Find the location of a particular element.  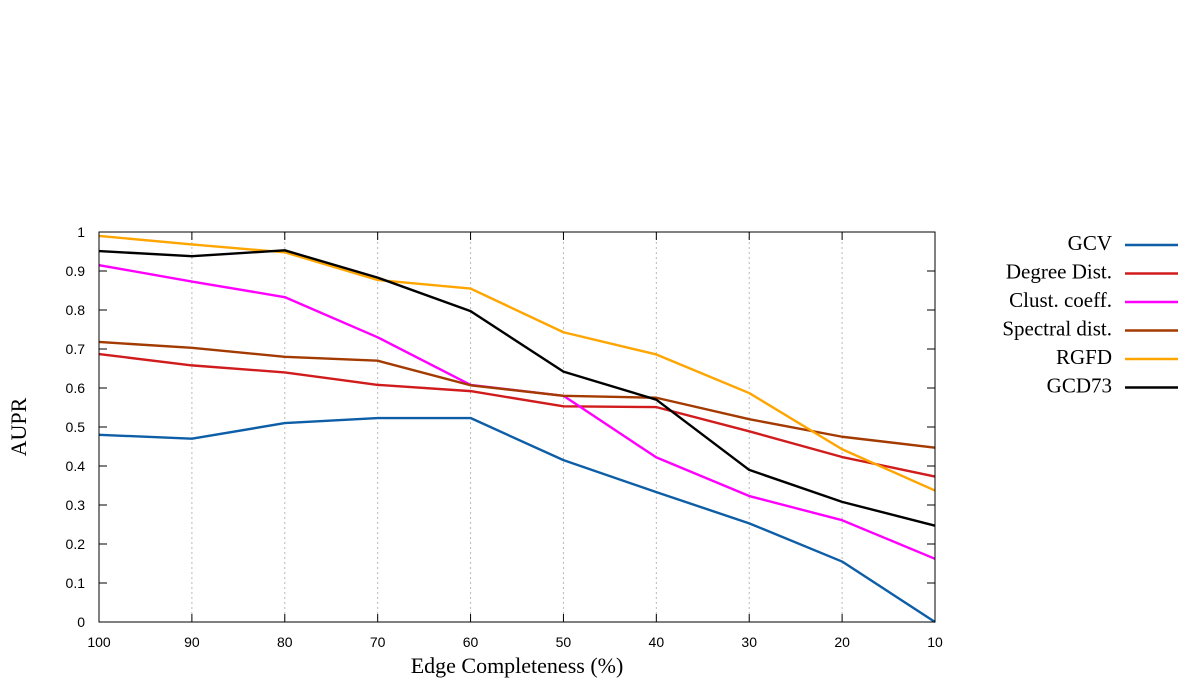

y-tick-label: 0 is located at coordinates (81, 622).